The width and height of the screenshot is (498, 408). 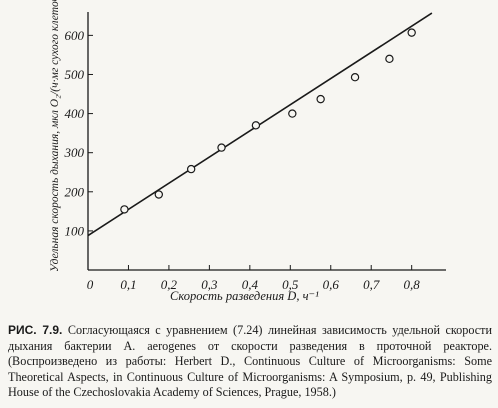 I want to click on x-tick-label: 0,1, so click(x=128, y=284).